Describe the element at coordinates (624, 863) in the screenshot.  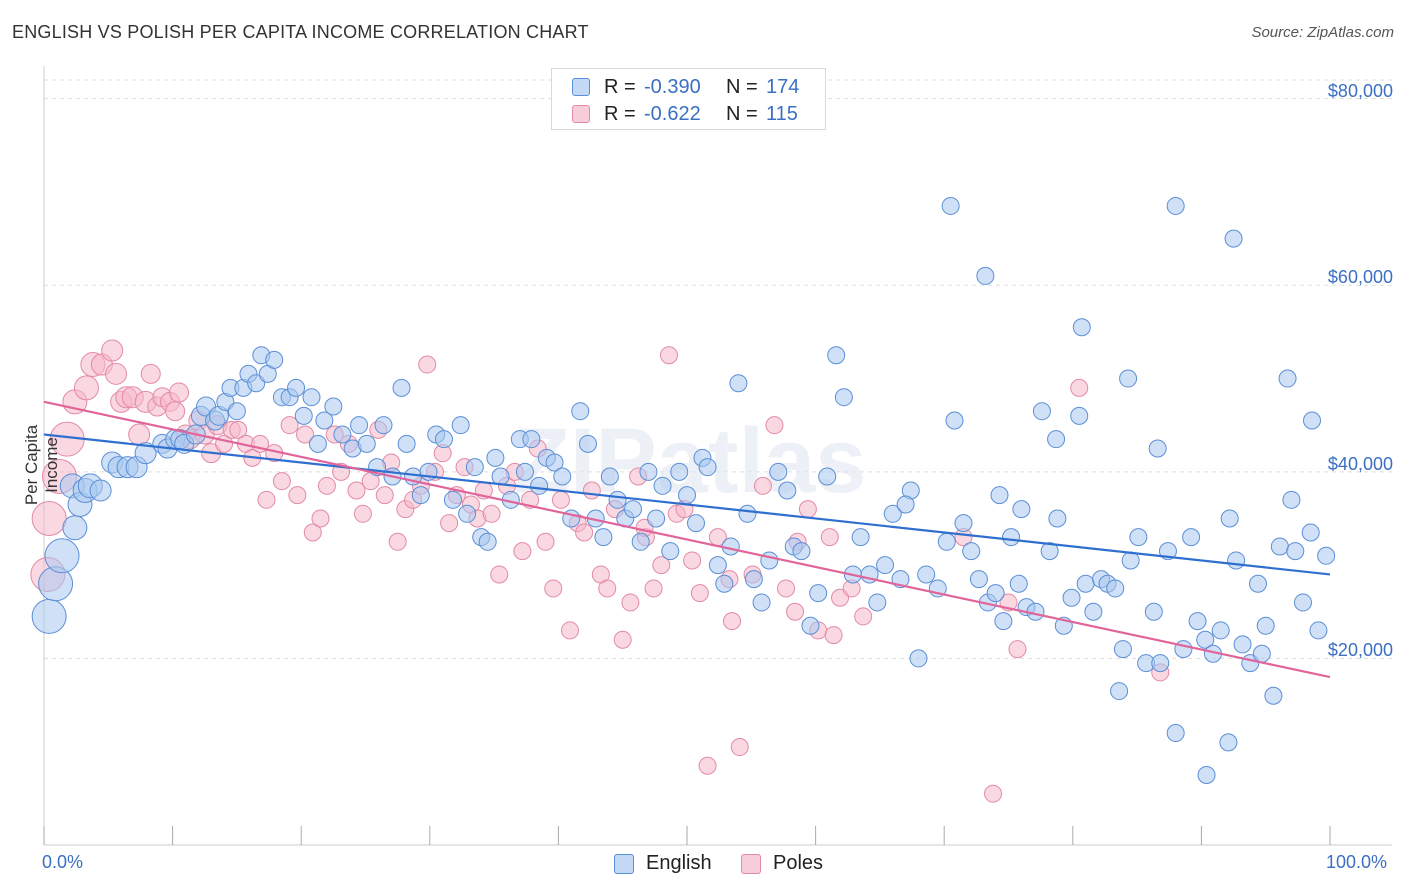
I see `english-legend-swatch` at that location.